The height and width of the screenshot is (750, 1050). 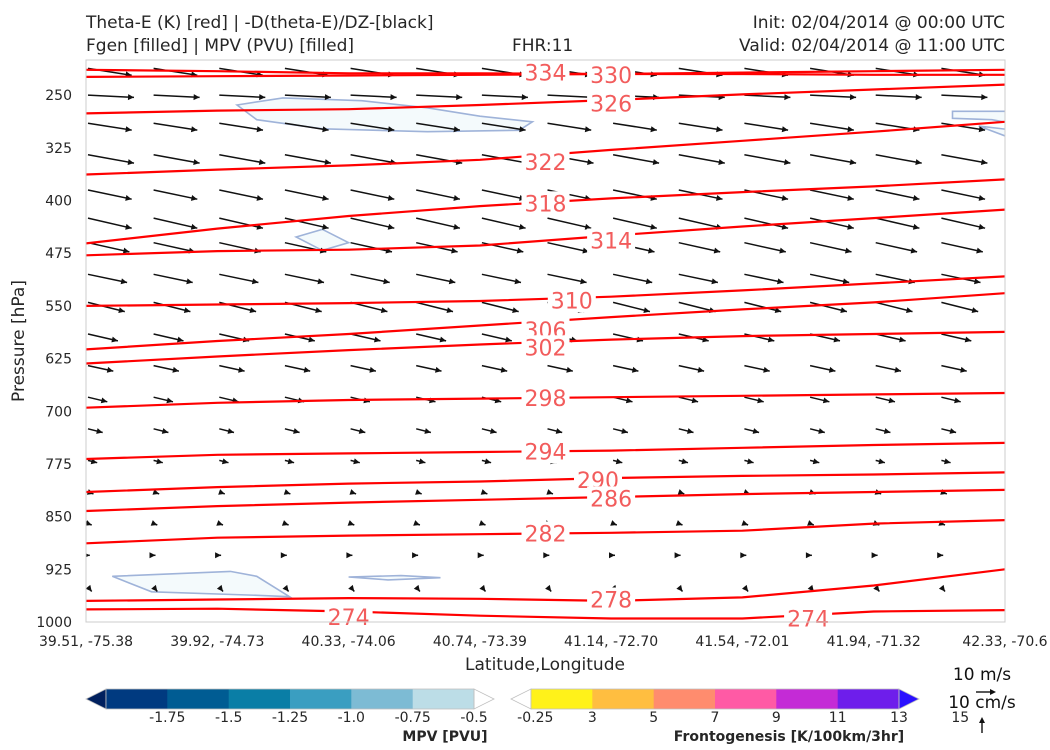 What do you see at coordinates (167, 718) in the screenshot?
I see `mpv-colorbar-tick-0: -1.75` at bounding box center [167, 718].